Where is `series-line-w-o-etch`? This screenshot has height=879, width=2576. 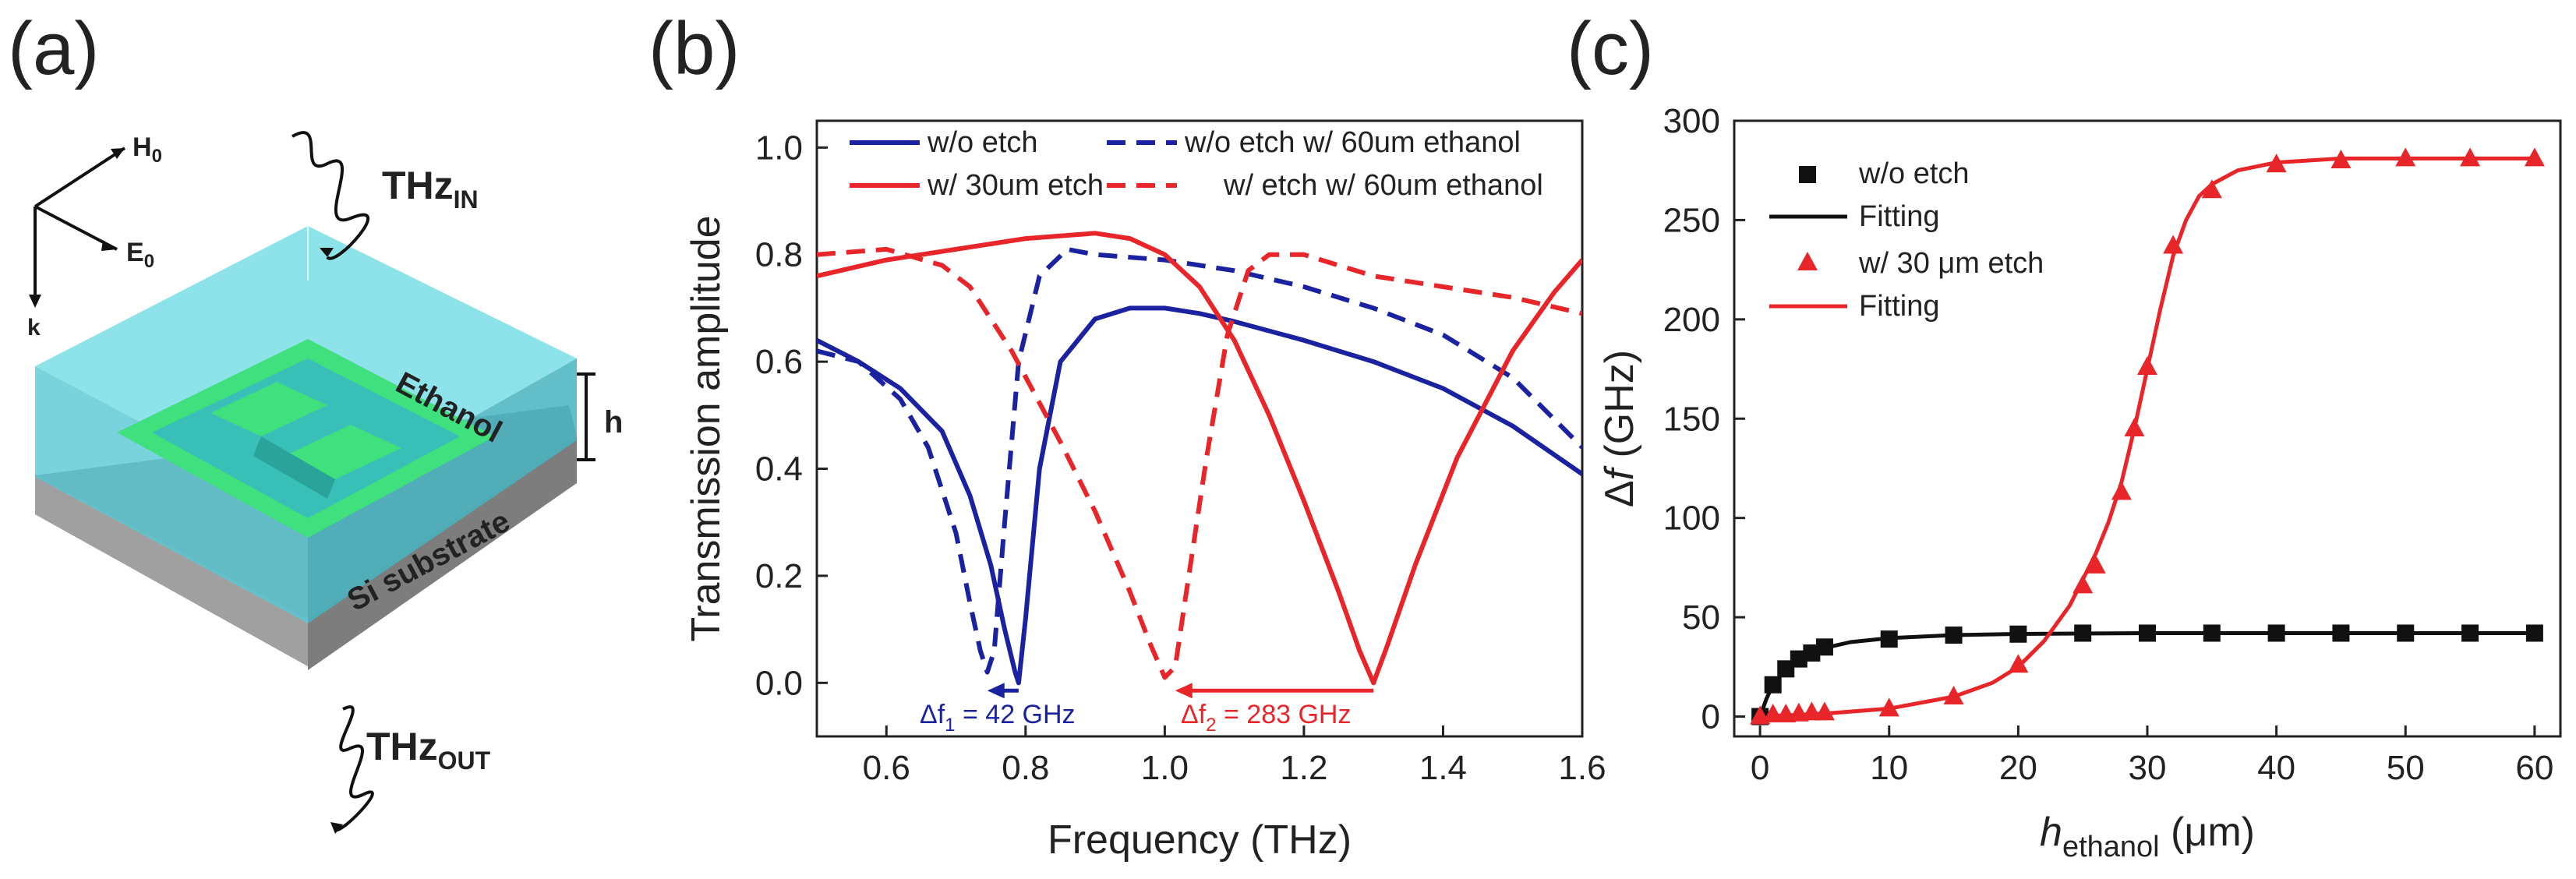 series-line-w-o-etch is located at coordinates (1199, 495).